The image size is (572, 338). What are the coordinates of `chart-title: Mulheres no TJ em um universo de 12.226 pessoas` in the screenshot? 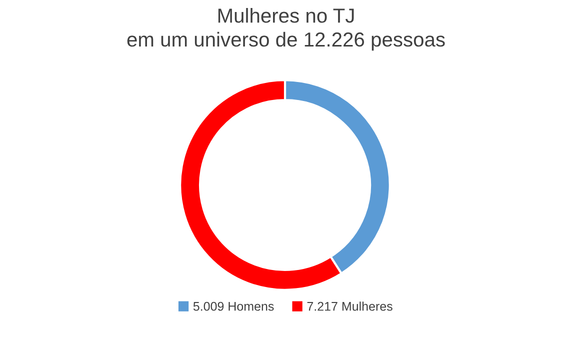 It's located at (286, 29).